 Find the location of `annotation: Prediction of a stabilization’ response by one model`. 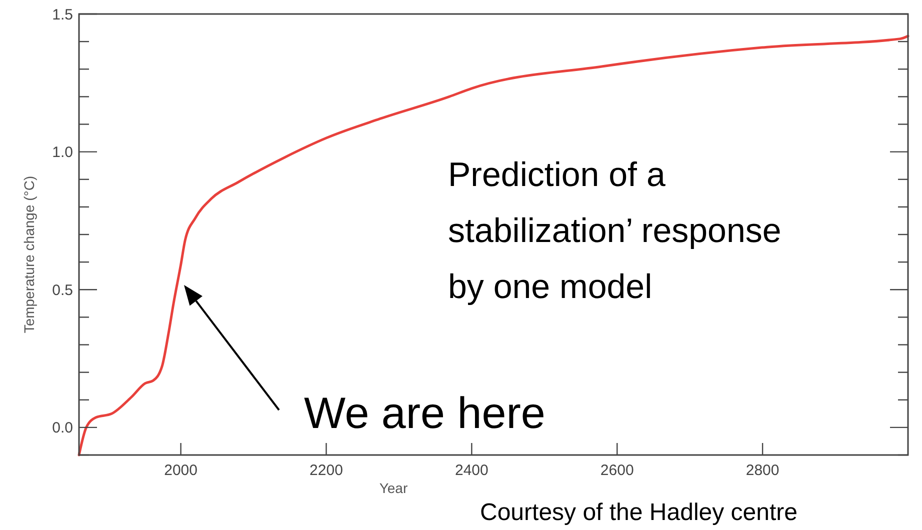

annotation: Prediction of a stabilization’ response by one model is located at coordinates (615, 231).